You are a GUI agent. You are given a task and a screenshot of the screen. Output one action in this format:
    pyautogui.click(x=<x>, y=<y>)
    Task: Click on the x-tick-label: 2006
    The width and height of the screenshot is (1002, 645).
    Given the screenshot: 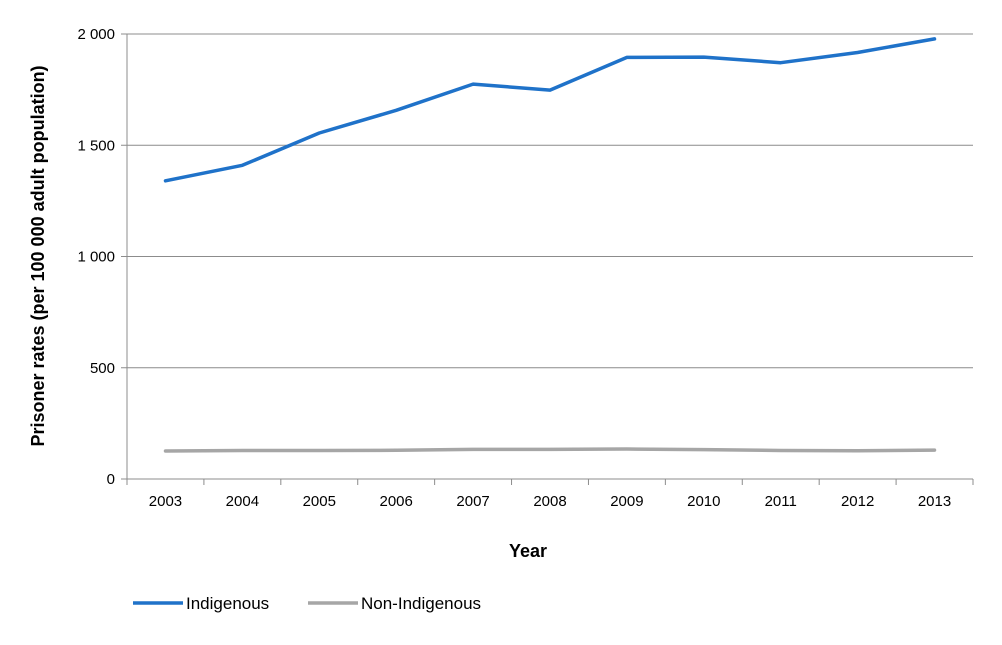 What is the action you would take?
    pyautogui.click(x=395, y=501)
    